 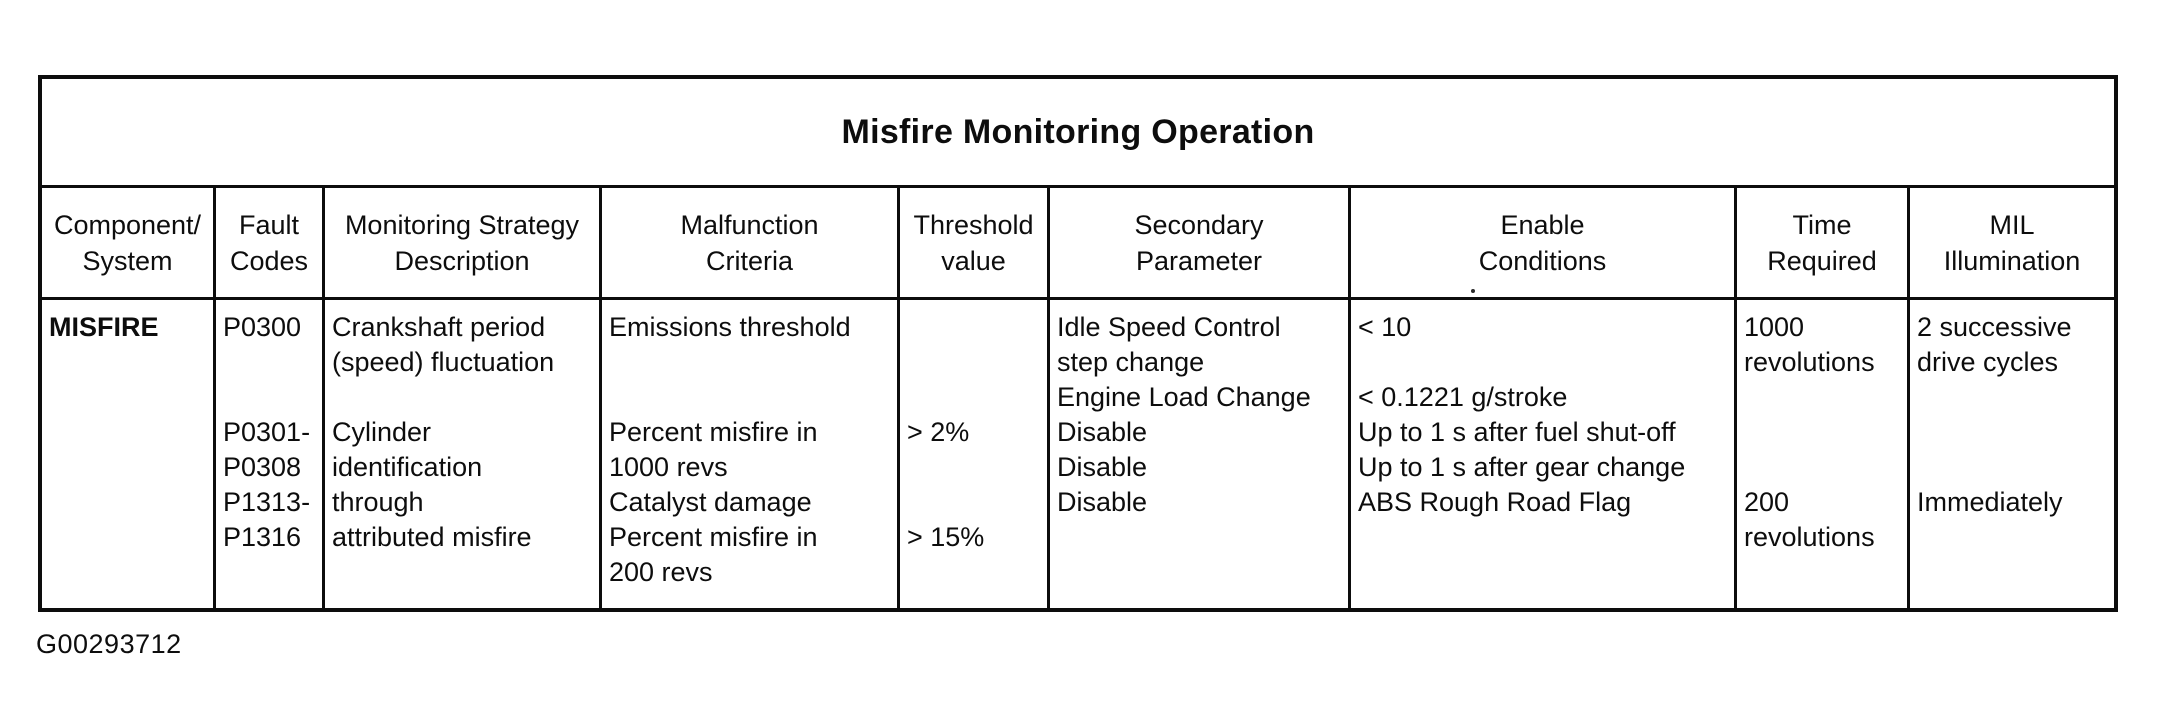 What do you see at coordinates (1988, 362) in the screenshot?
I see `text-line: drive cycles` at bounding box center [1988, 362].